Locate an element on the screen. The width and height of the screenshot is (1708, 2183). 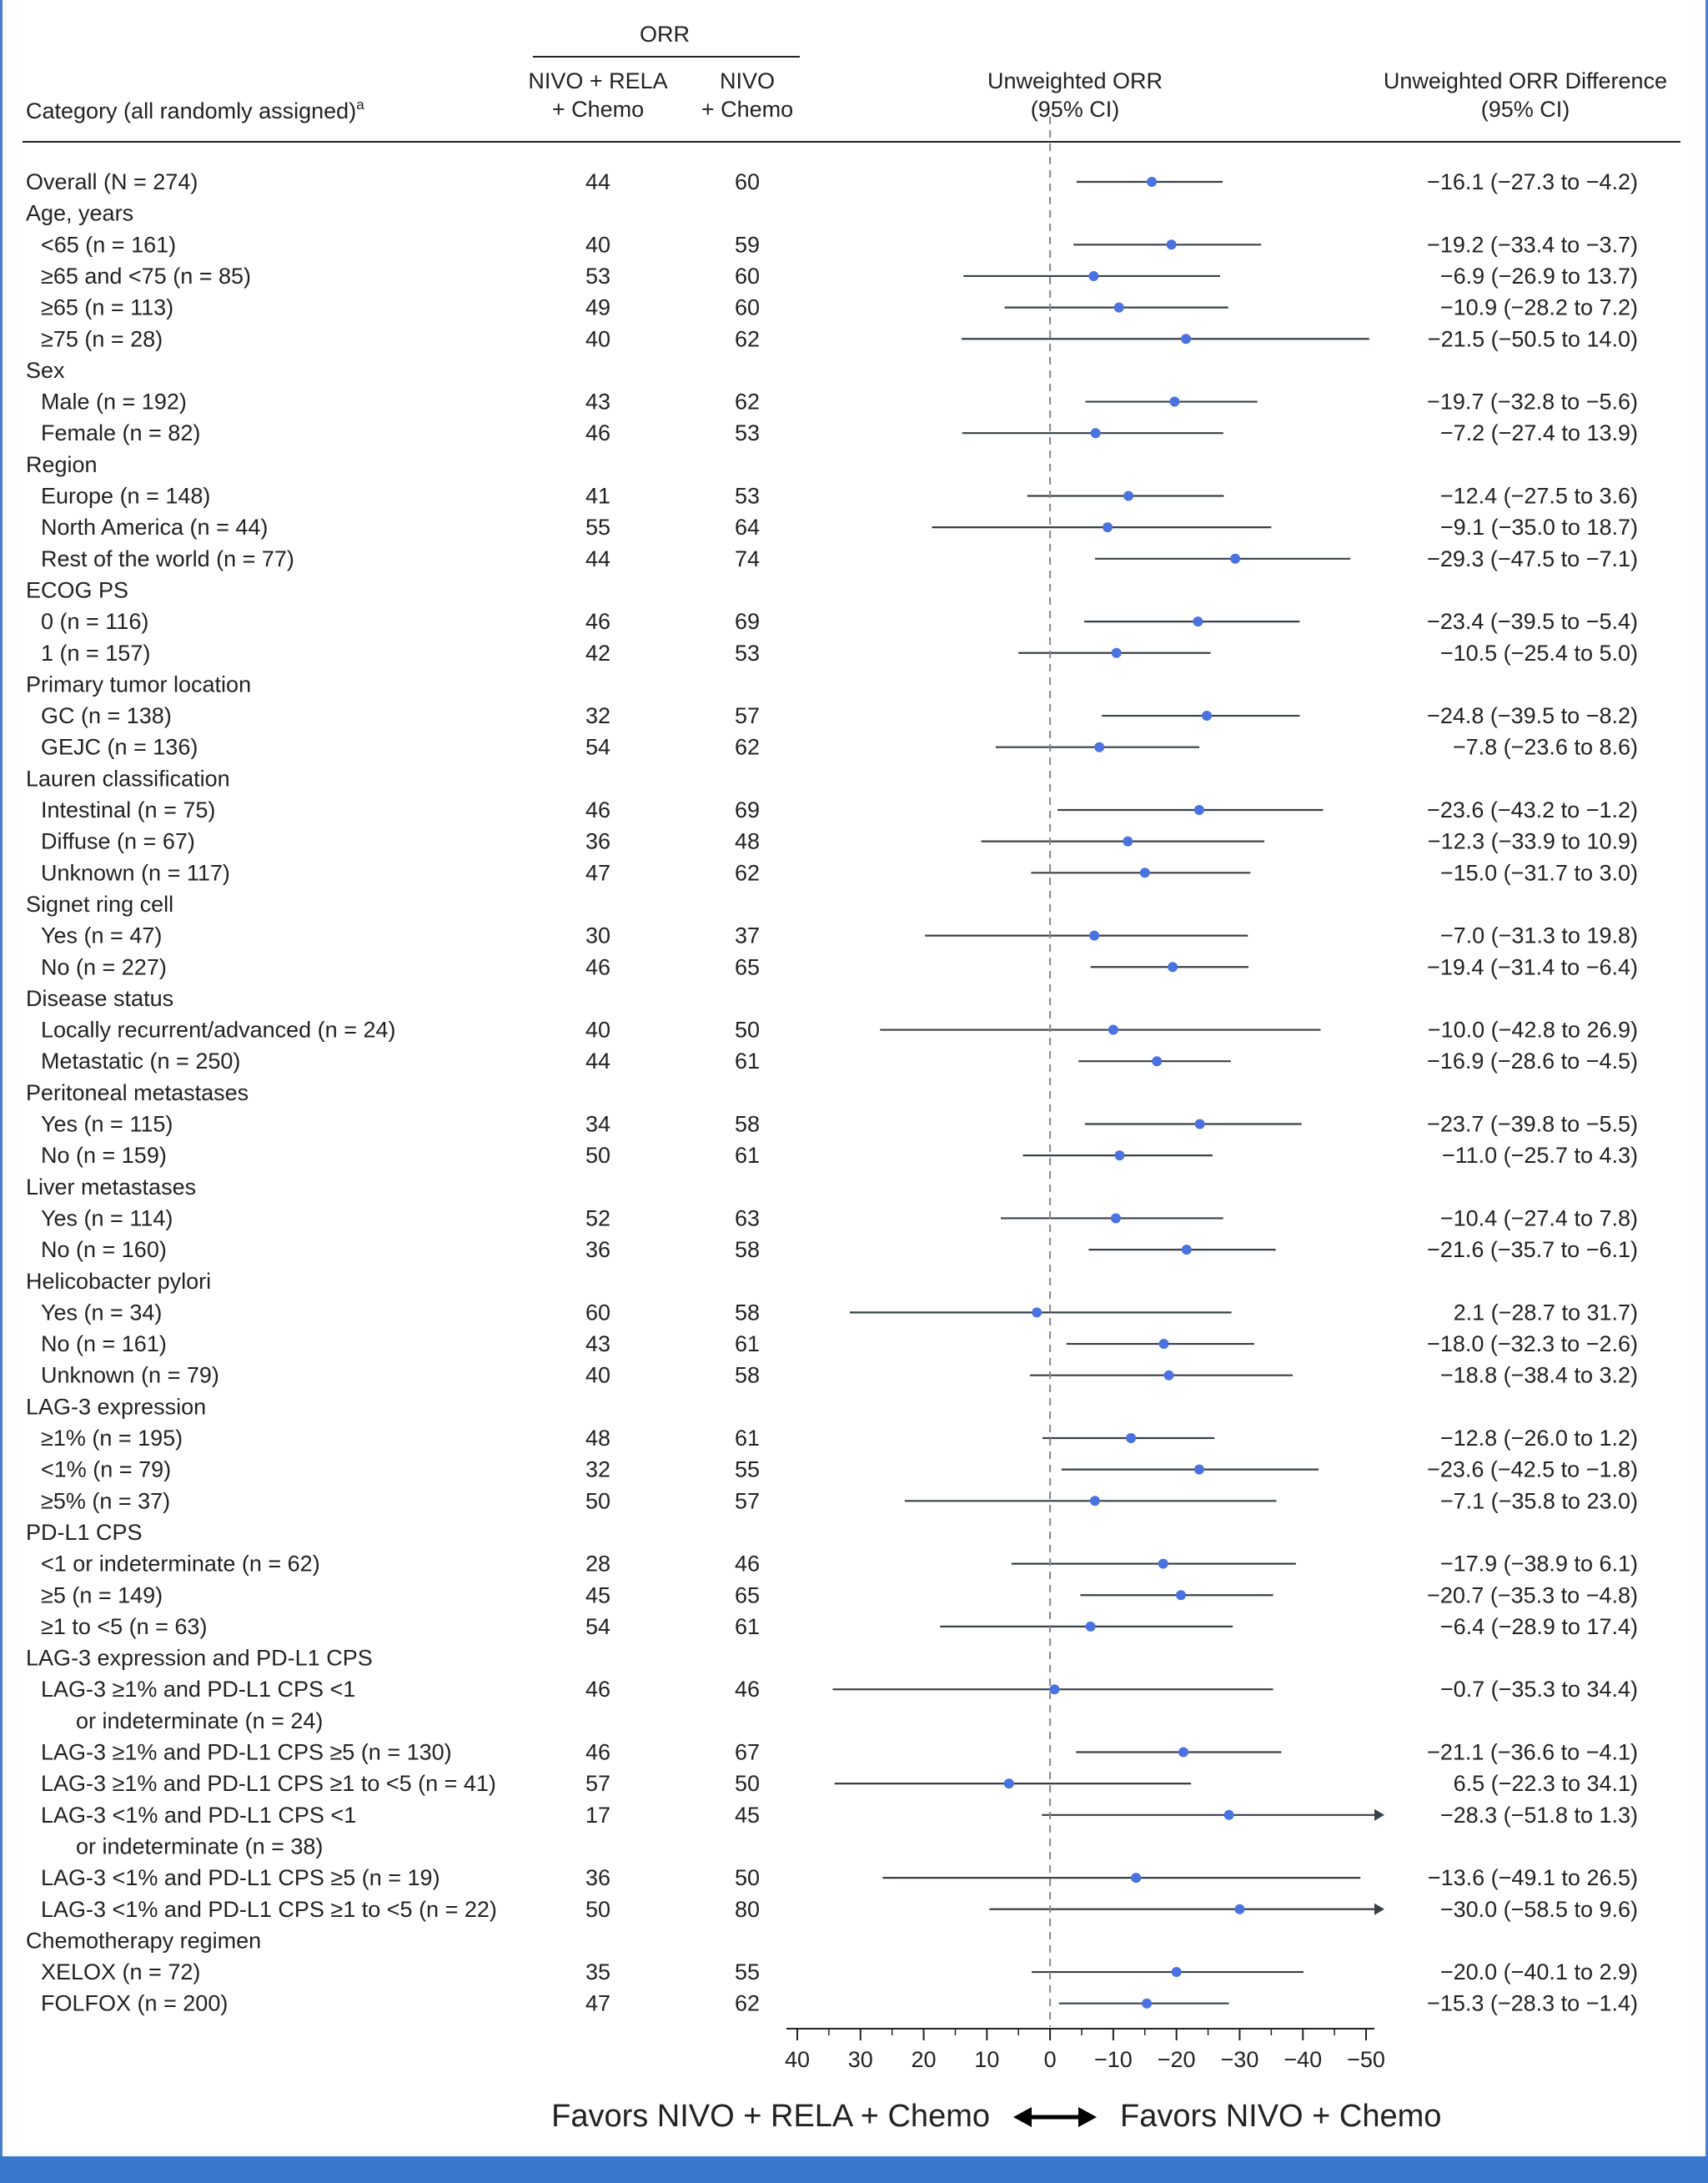
orr-nivo-rela-value: 41 is located at coordinates (597, 496).